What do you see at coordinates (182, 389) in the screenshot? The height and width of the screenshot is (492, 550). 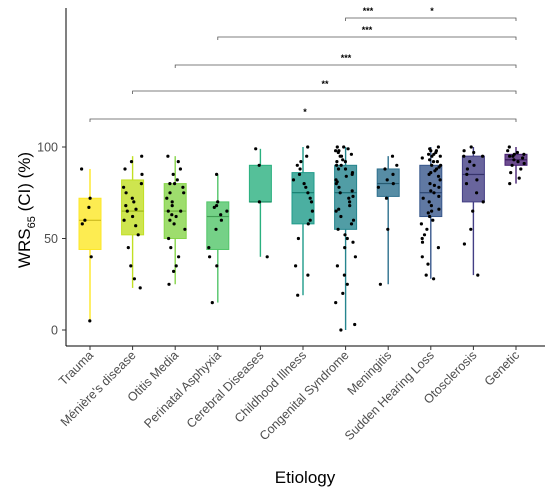 I see `x-tick-label: Perinatal Asphyxia` at bounding box center [182, 389].